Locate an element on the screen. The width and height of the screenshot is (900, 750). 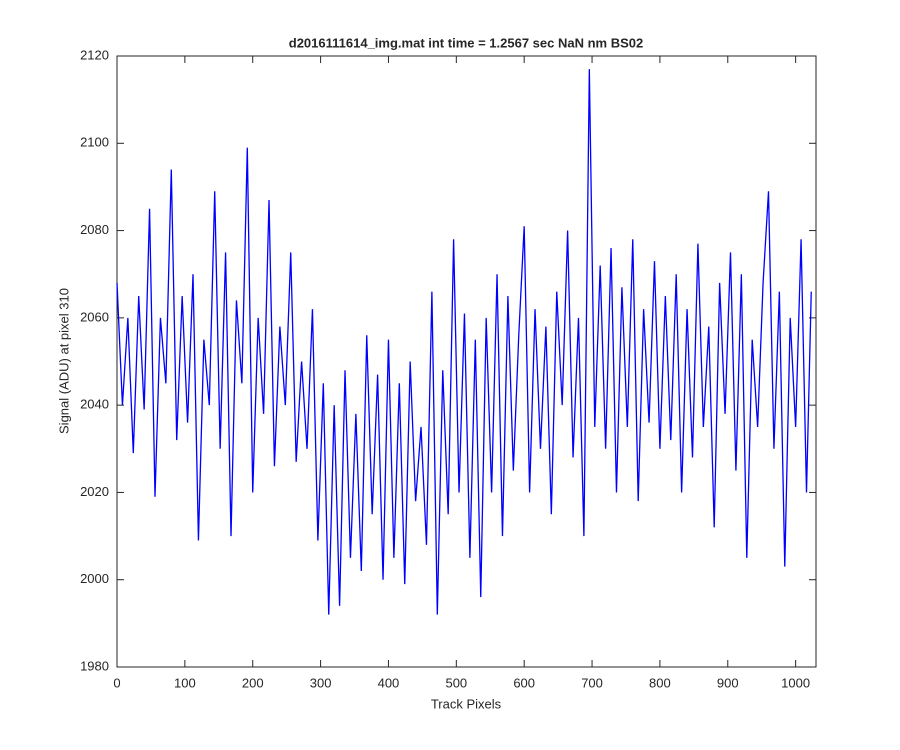
x-tick-label: 0 is located at coordinates (116, 682).